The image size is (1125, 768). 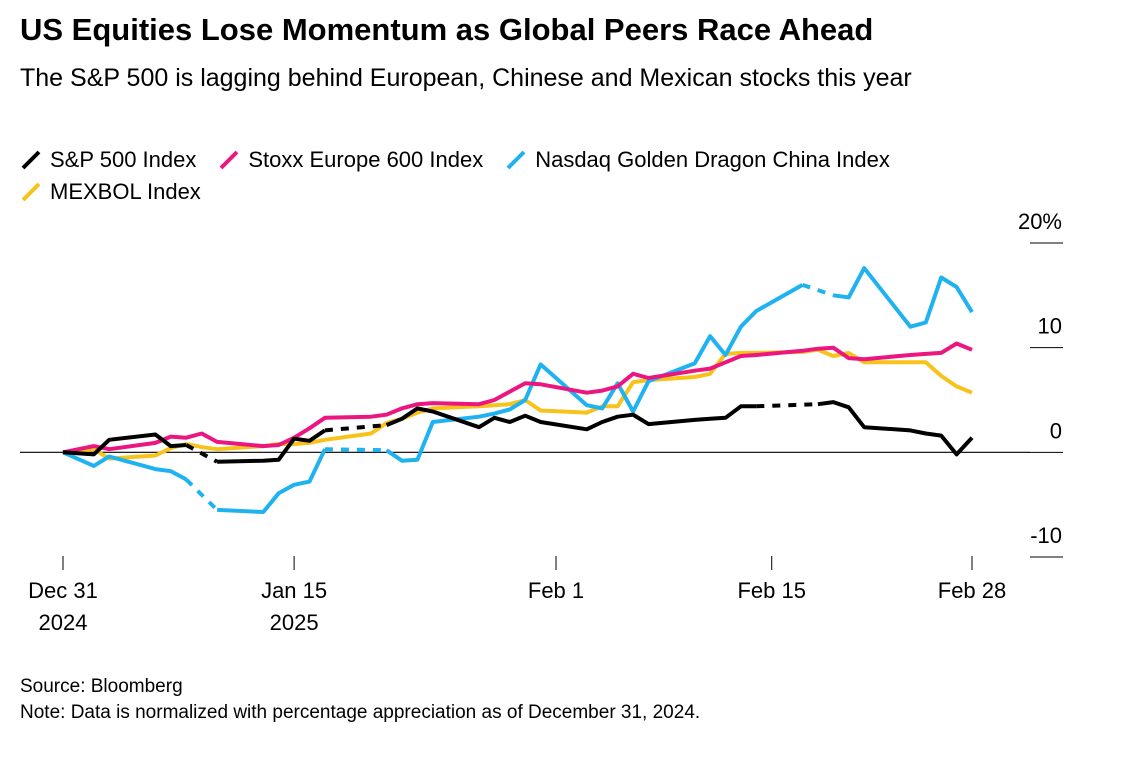 What do you see at coordinates (771, 590) in the screenshot?
I see `x-tick-label: Feb 15` at bounding box center [771, 590].